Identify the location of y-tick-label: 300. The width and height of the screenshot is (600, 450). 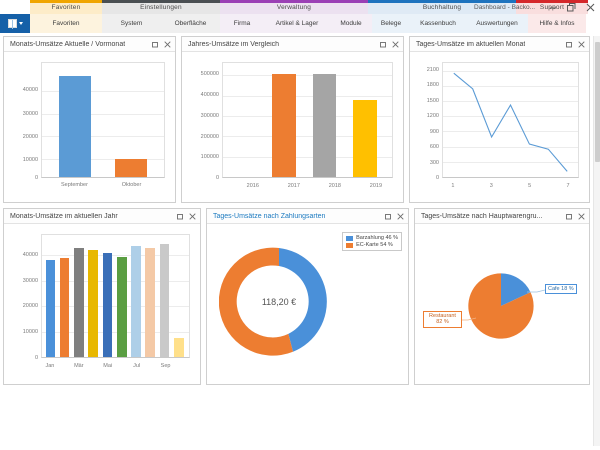
(434, 162).